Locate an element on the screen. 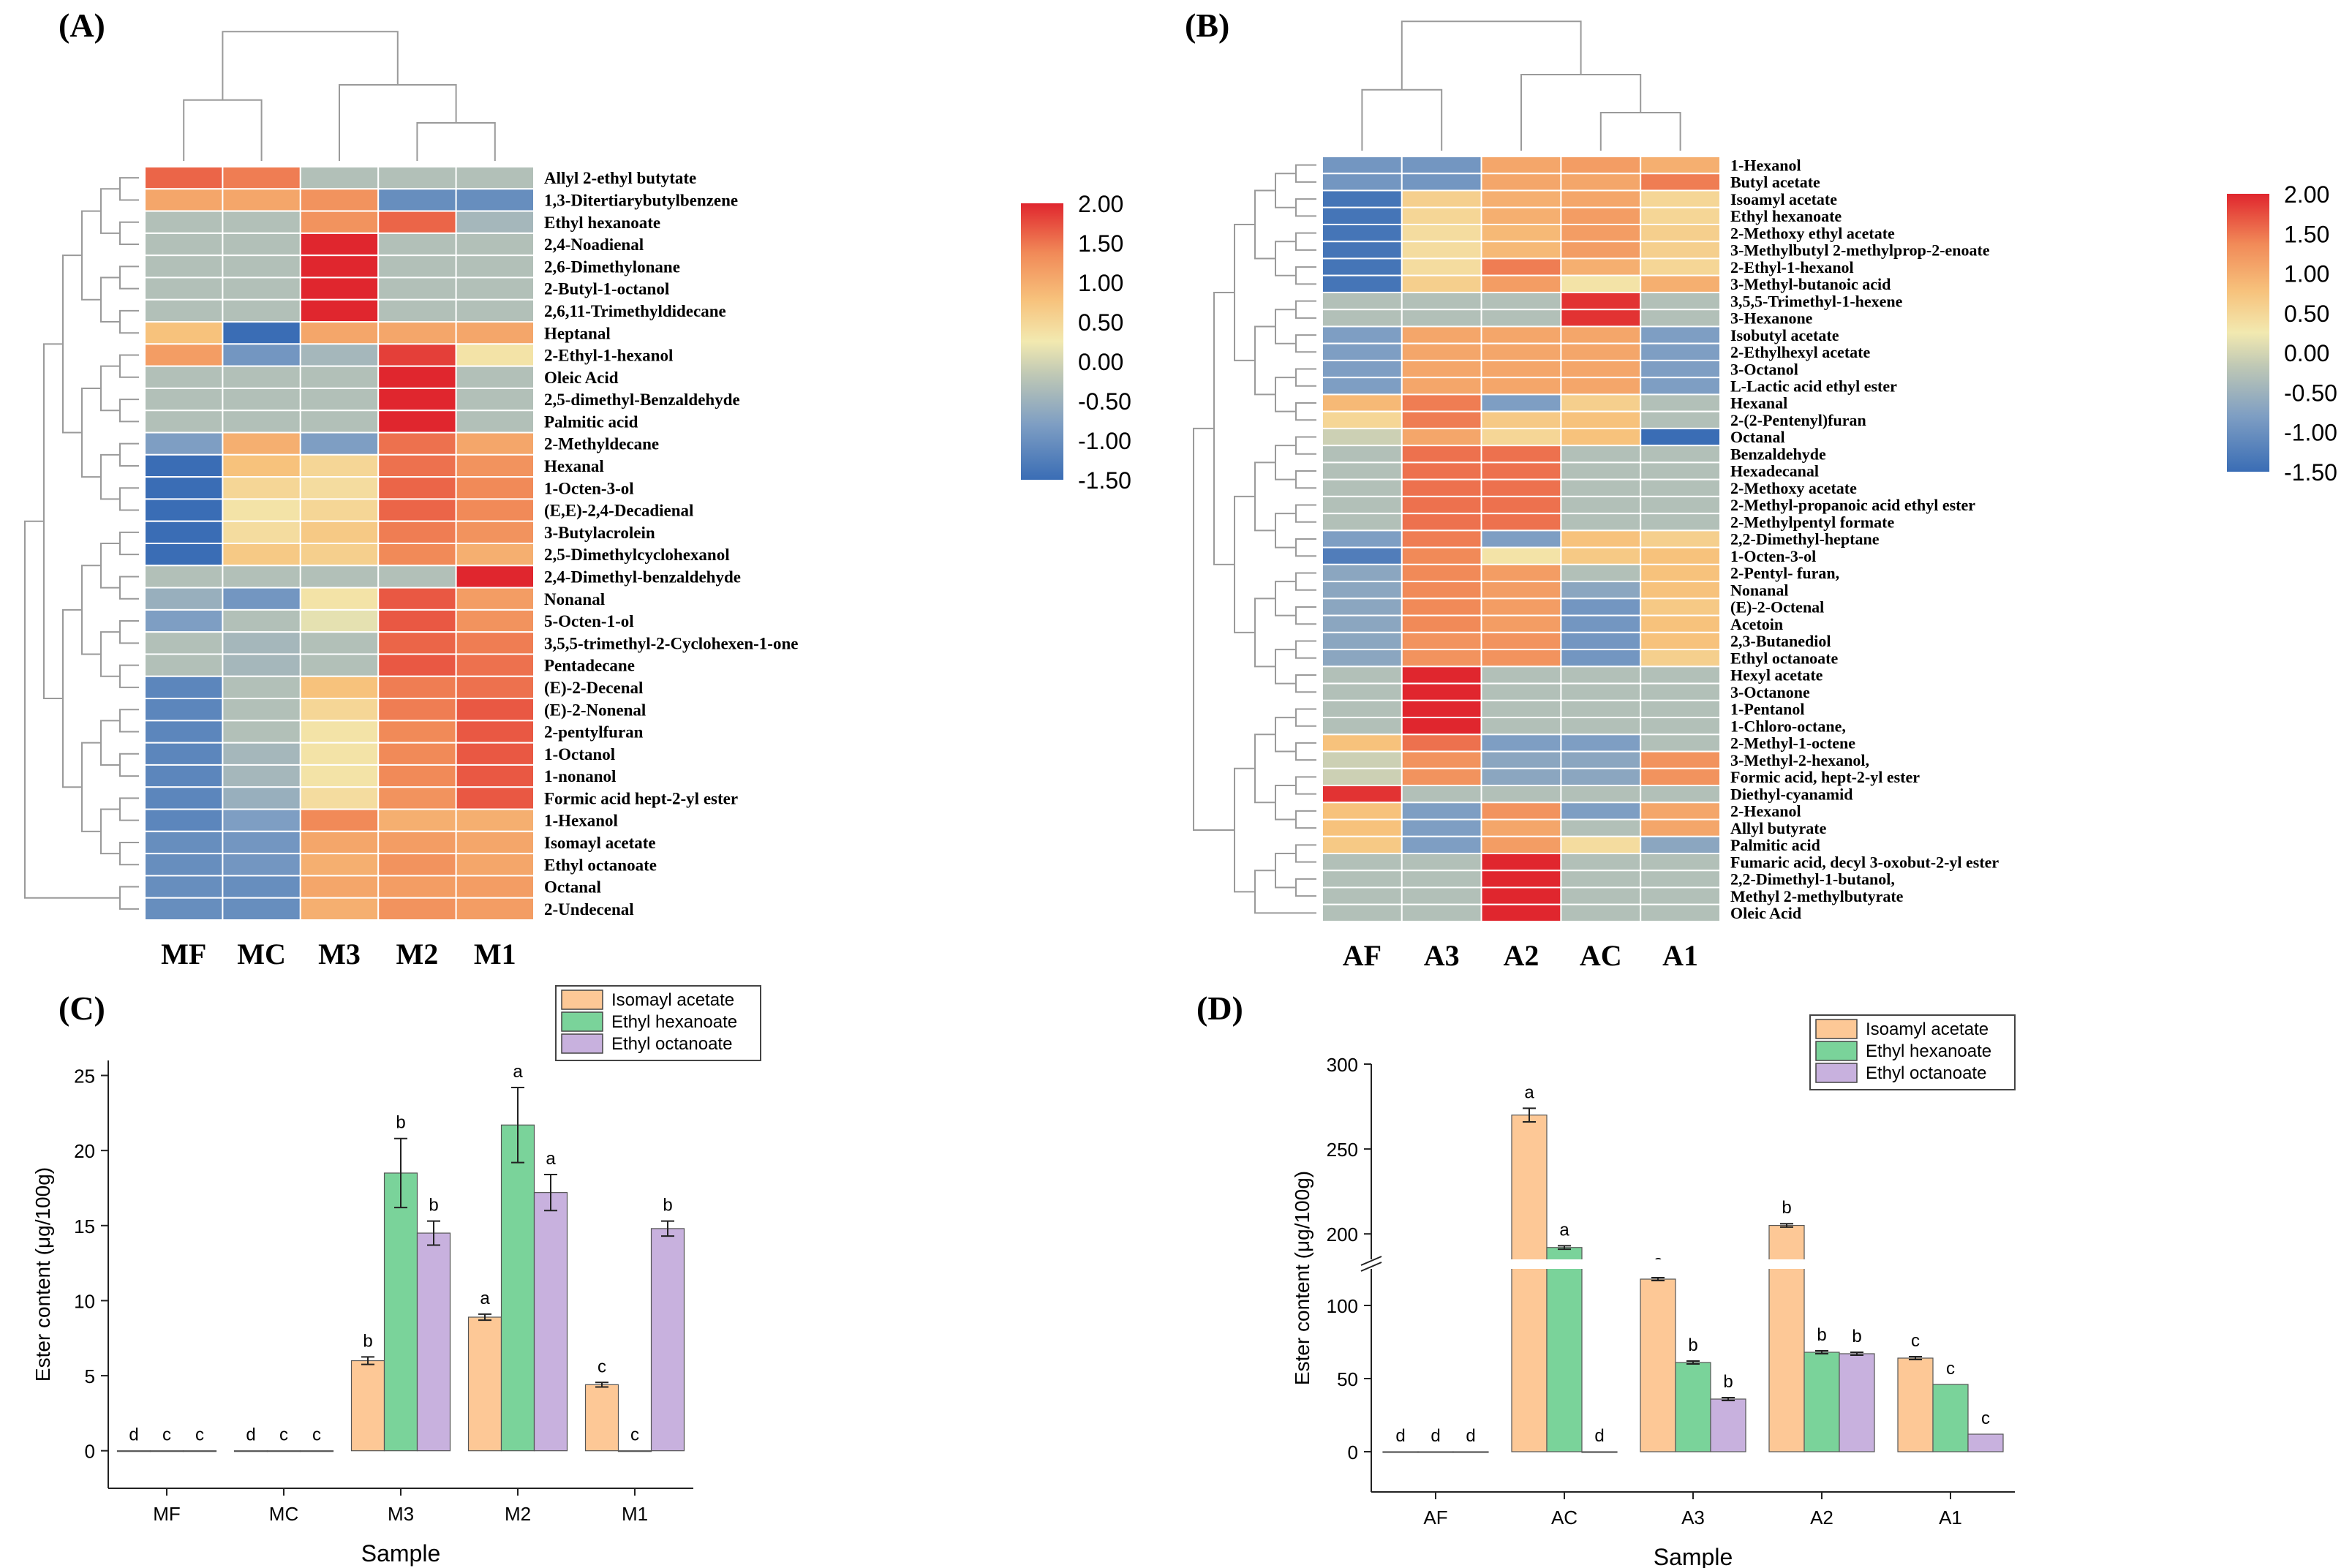  bar-isoamyl-acetate-a3 is located at coordinates (1658, 1365).